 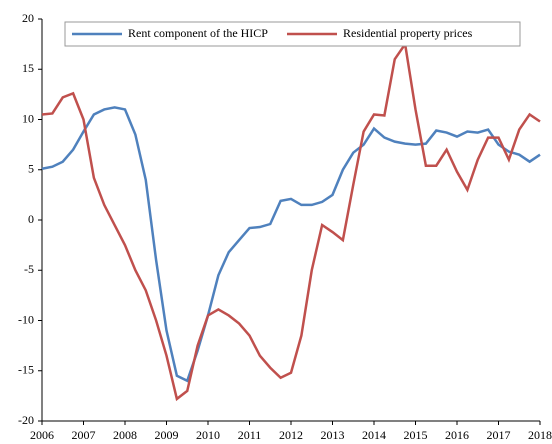 What do you see at coordinates (457, 435) in the screenshot?
I see `x-tick-label: 2016` at bounding box center [457, 435].